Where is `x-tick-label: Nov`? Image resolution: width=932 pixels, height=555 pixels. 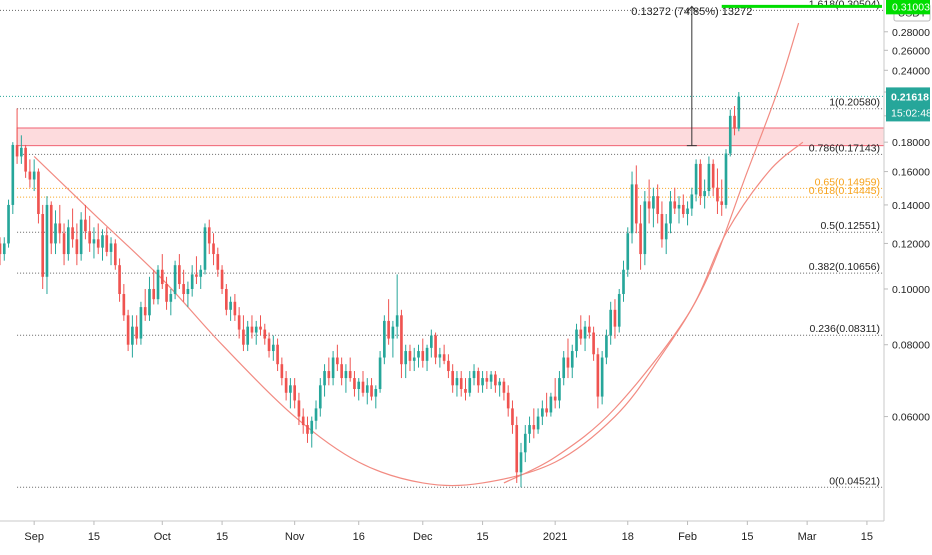 x-tick-label: Nov is located at coordinates (295, 537).